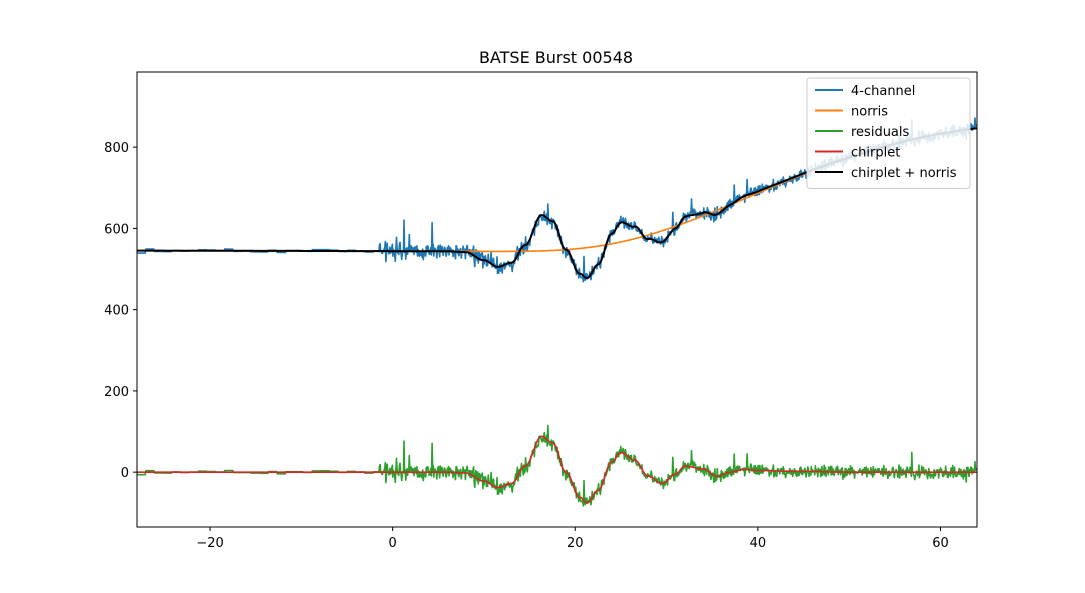  I want to click on y-tick-label: 800, so click(116, 148).